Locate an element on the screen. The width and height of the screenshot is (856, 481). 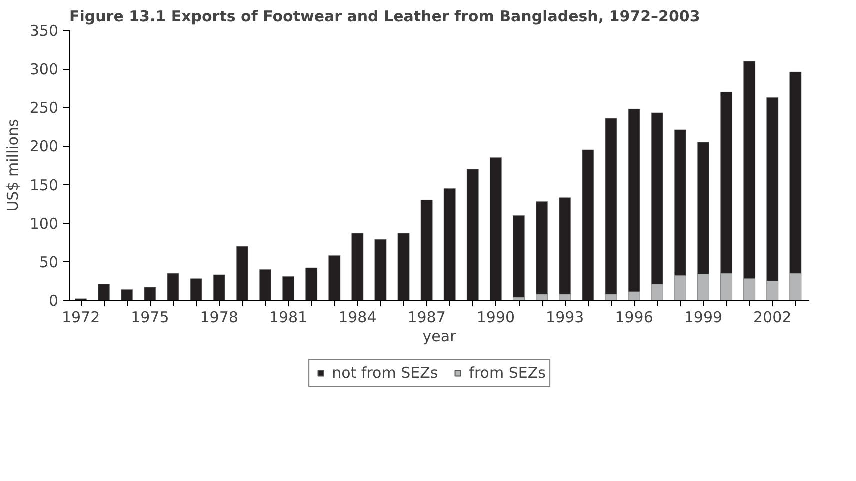
x-tick-label: 1987 is located at coordinates (427, 317).